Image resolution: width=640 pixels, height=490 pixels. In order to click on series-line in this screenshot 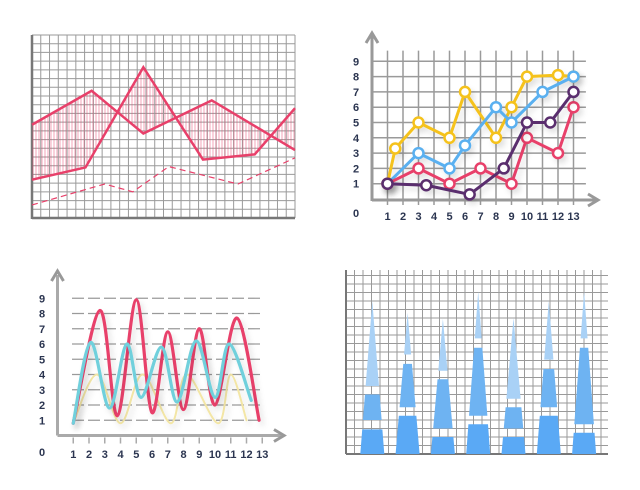, I will do `click(480, 129)`.